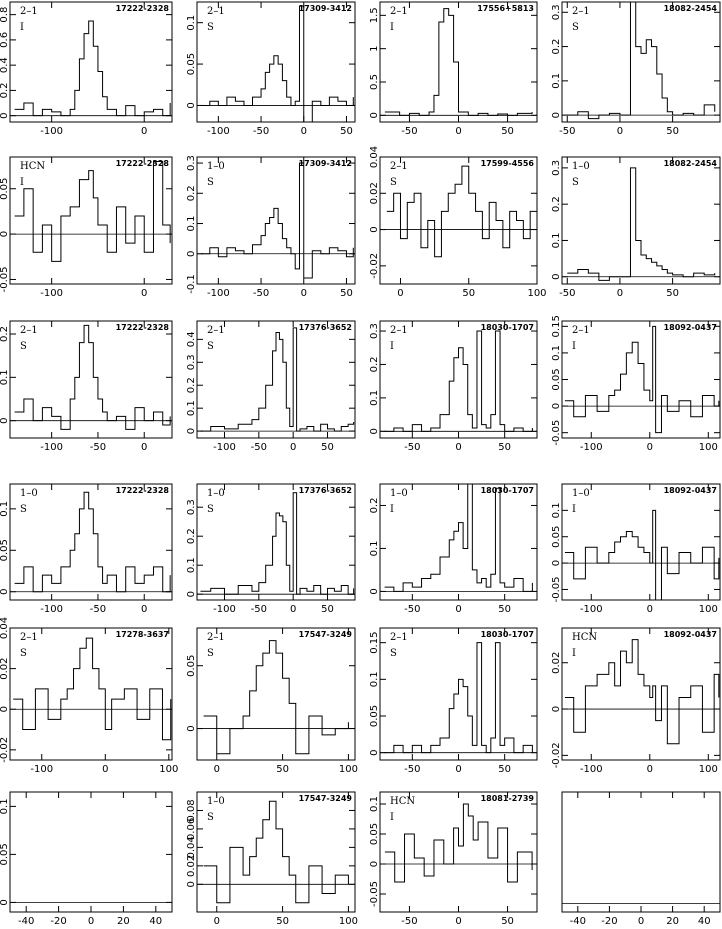 The height and width of the screenshot is (929, 722). I want to click on x-tick-label: -20, so click(58, 921).